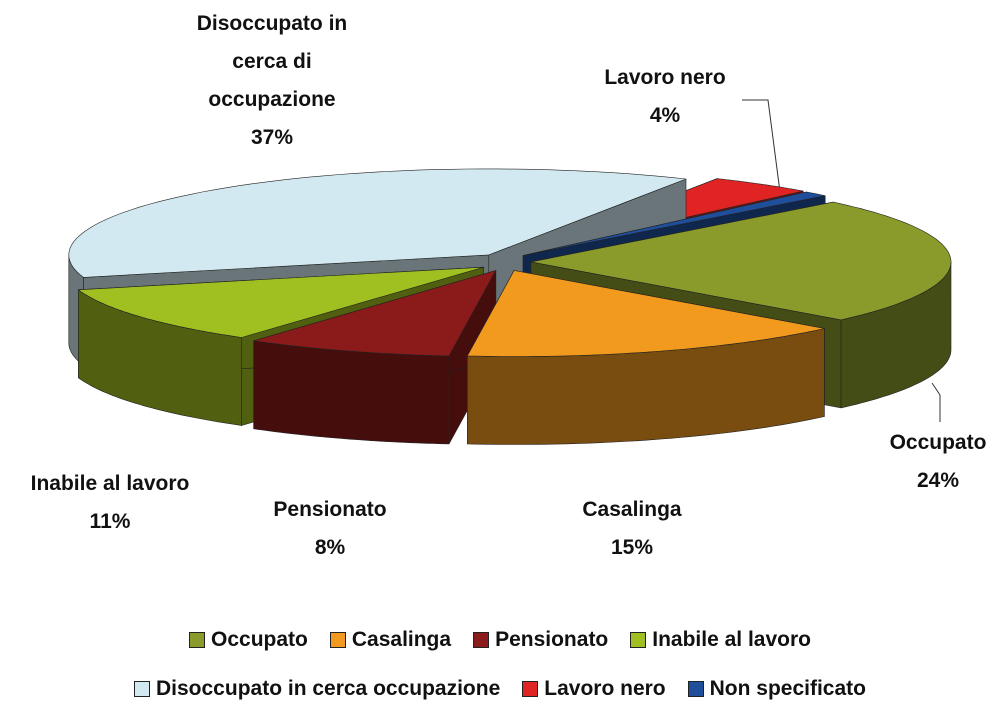 The image size is (1000, 705). What do you see at coordinates (329, 529) in the screenshot?
I see `data-label: Pensionato 8%` at bounding box center [329, 529].